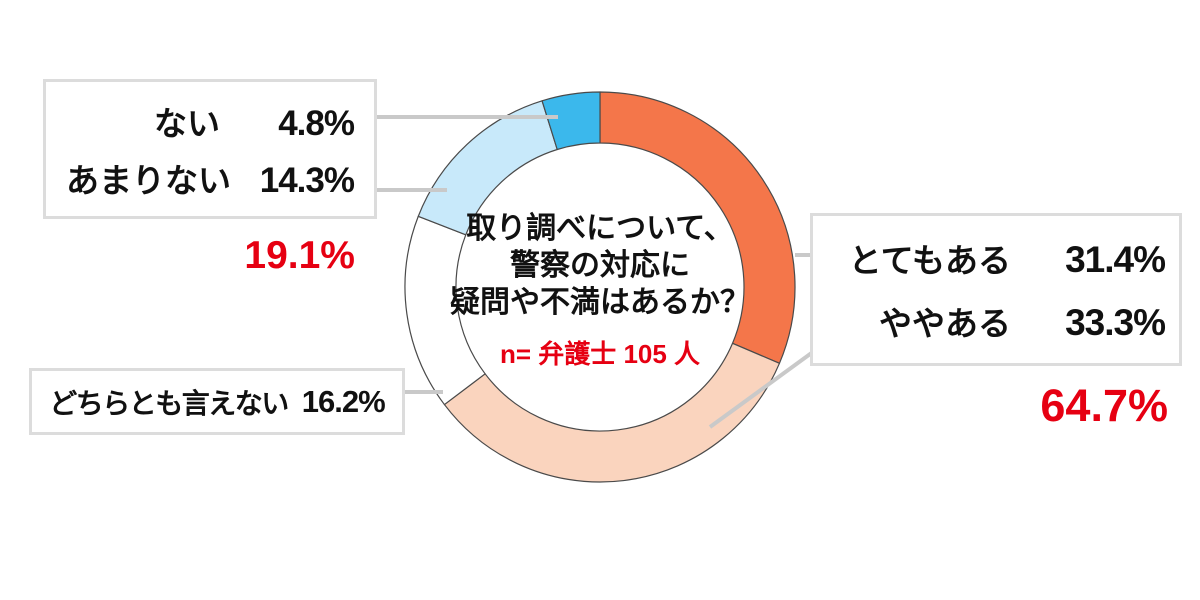 This screenshot has height=600, width=1200. Describe the element at coordinates (929, 260) in the screenshot. I see `legend-label-totemoaru: とてもある` at that location.